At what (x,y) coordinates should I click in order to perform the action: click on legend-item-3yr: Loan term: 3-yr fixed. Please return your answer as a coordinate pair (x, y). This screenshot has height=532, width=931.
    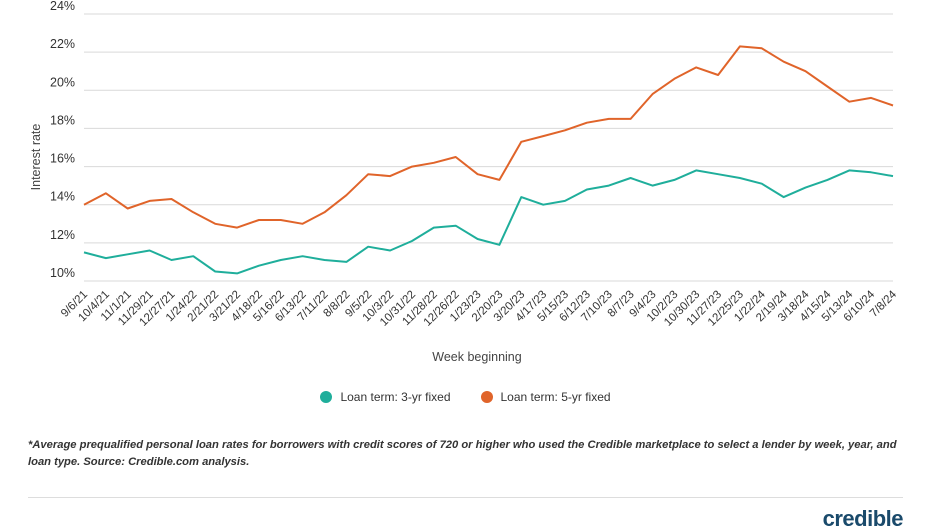
    Looking at the image, I should click on (385, 397).